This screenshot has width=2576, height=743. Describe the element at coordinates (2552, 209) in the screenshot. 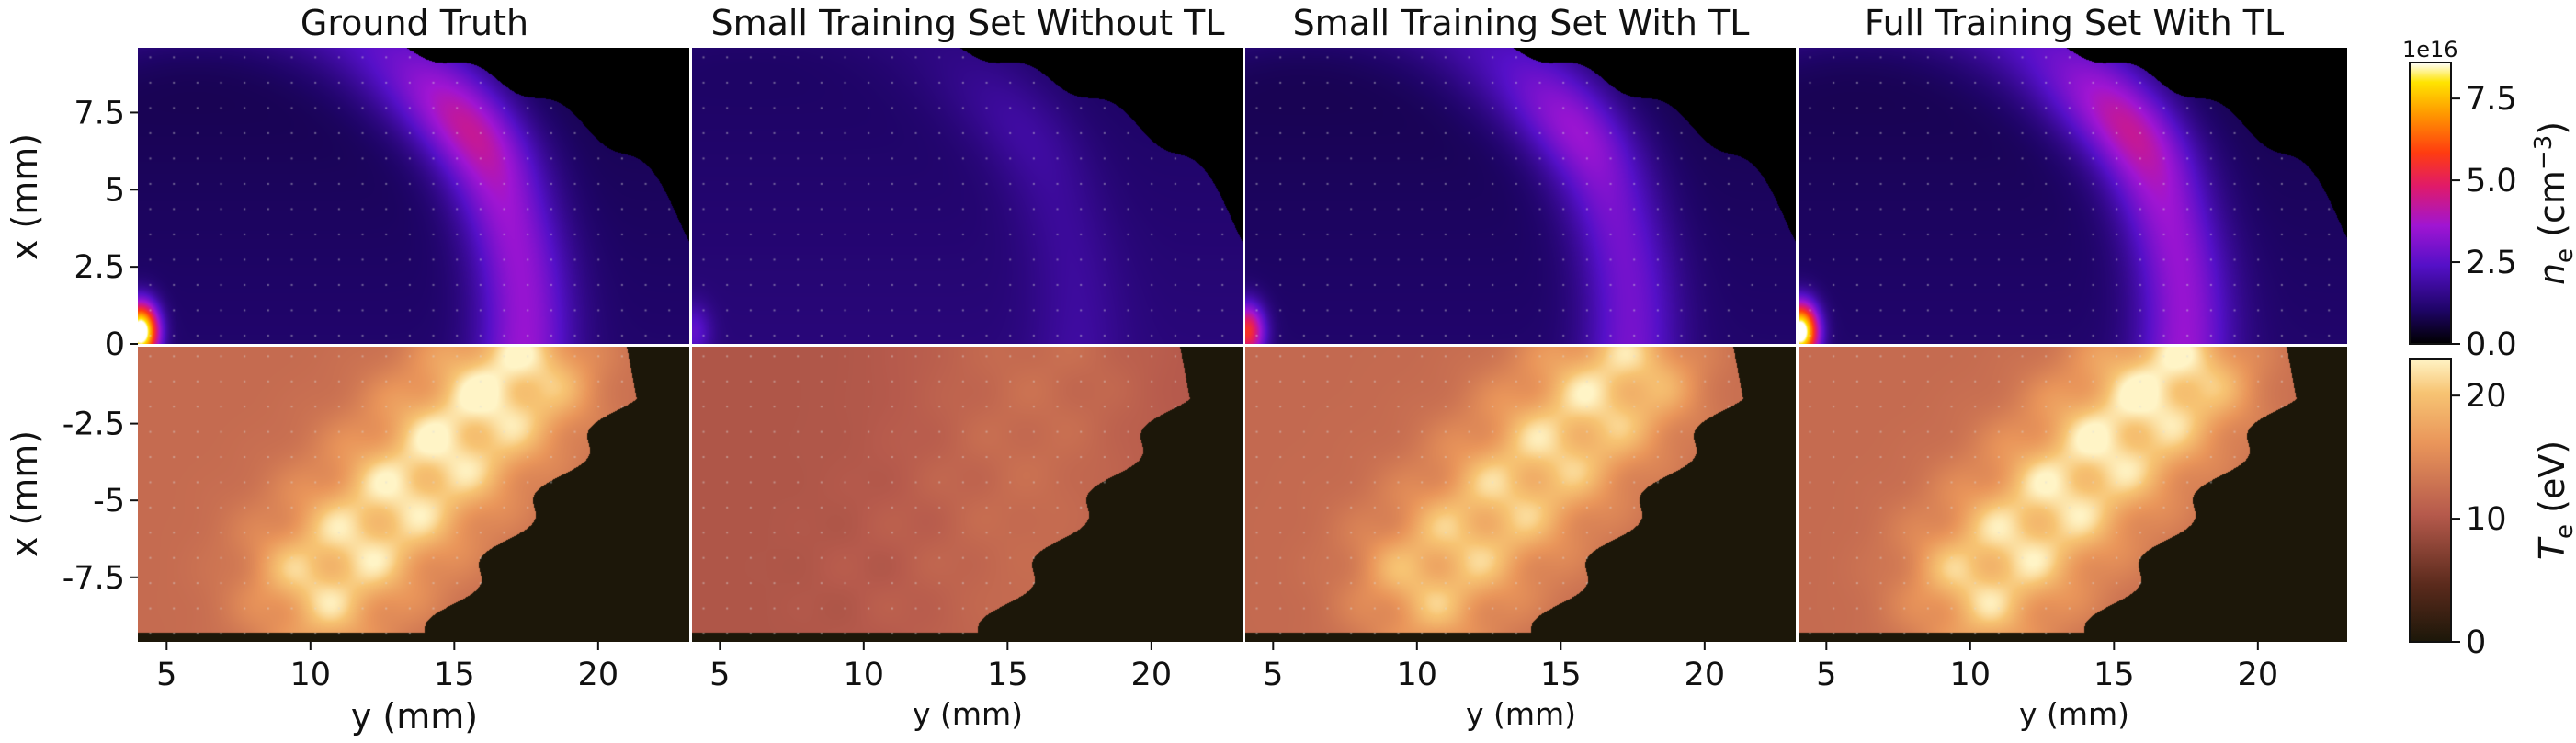

I see `density-colorbar-unit: (cm` at that location.